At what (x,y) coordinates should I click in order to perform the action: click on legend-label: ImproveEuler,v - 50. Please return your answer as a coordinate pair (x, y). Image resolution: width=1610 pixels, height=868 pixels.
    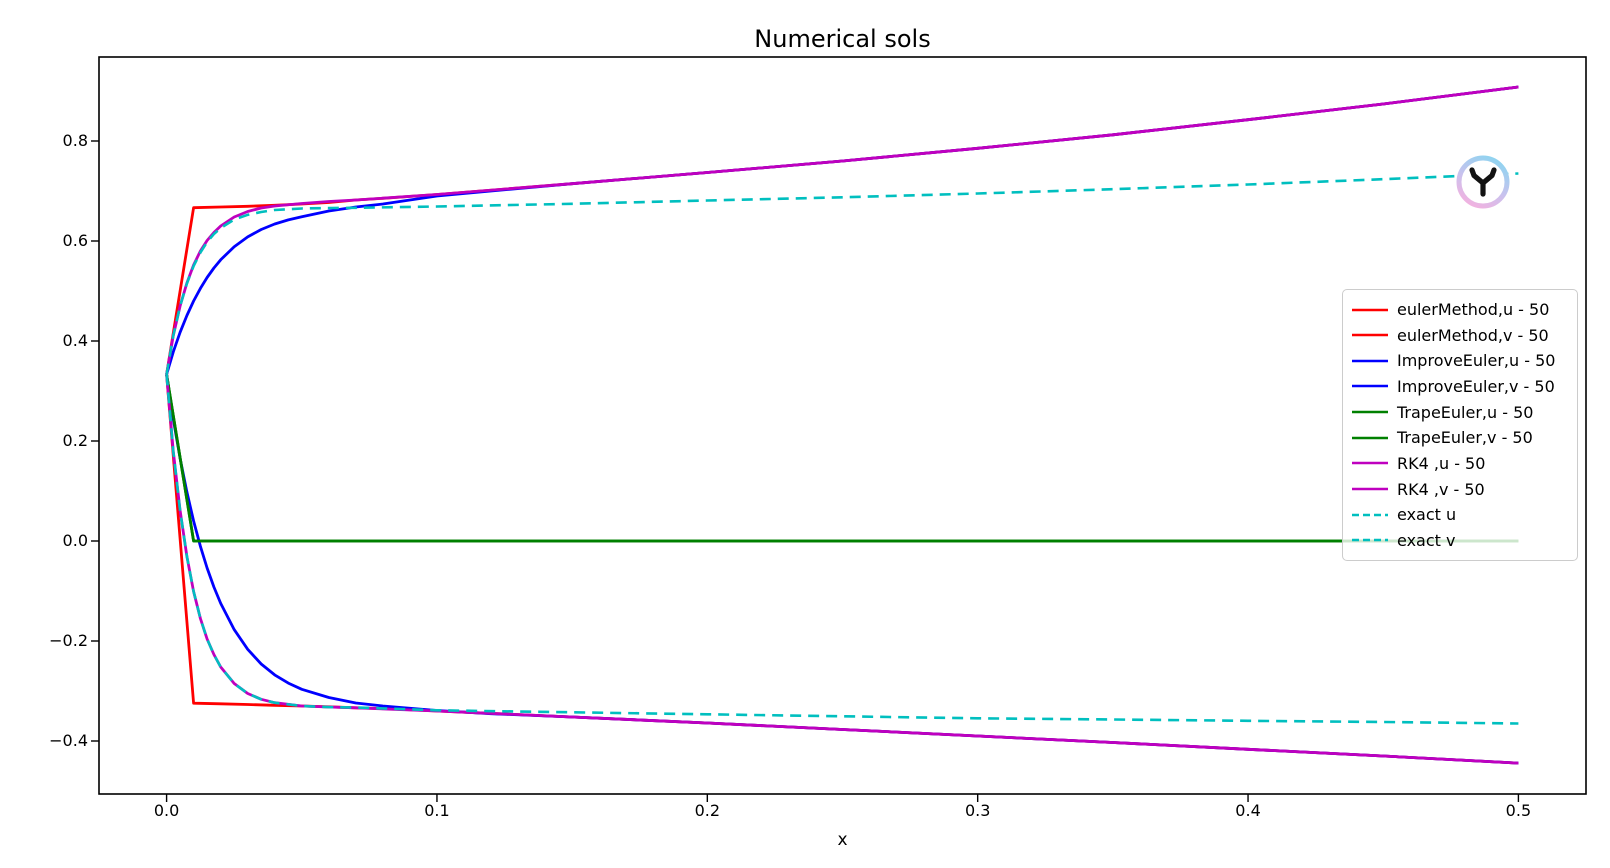
    Looking at the image, I should click on (1476, 386).